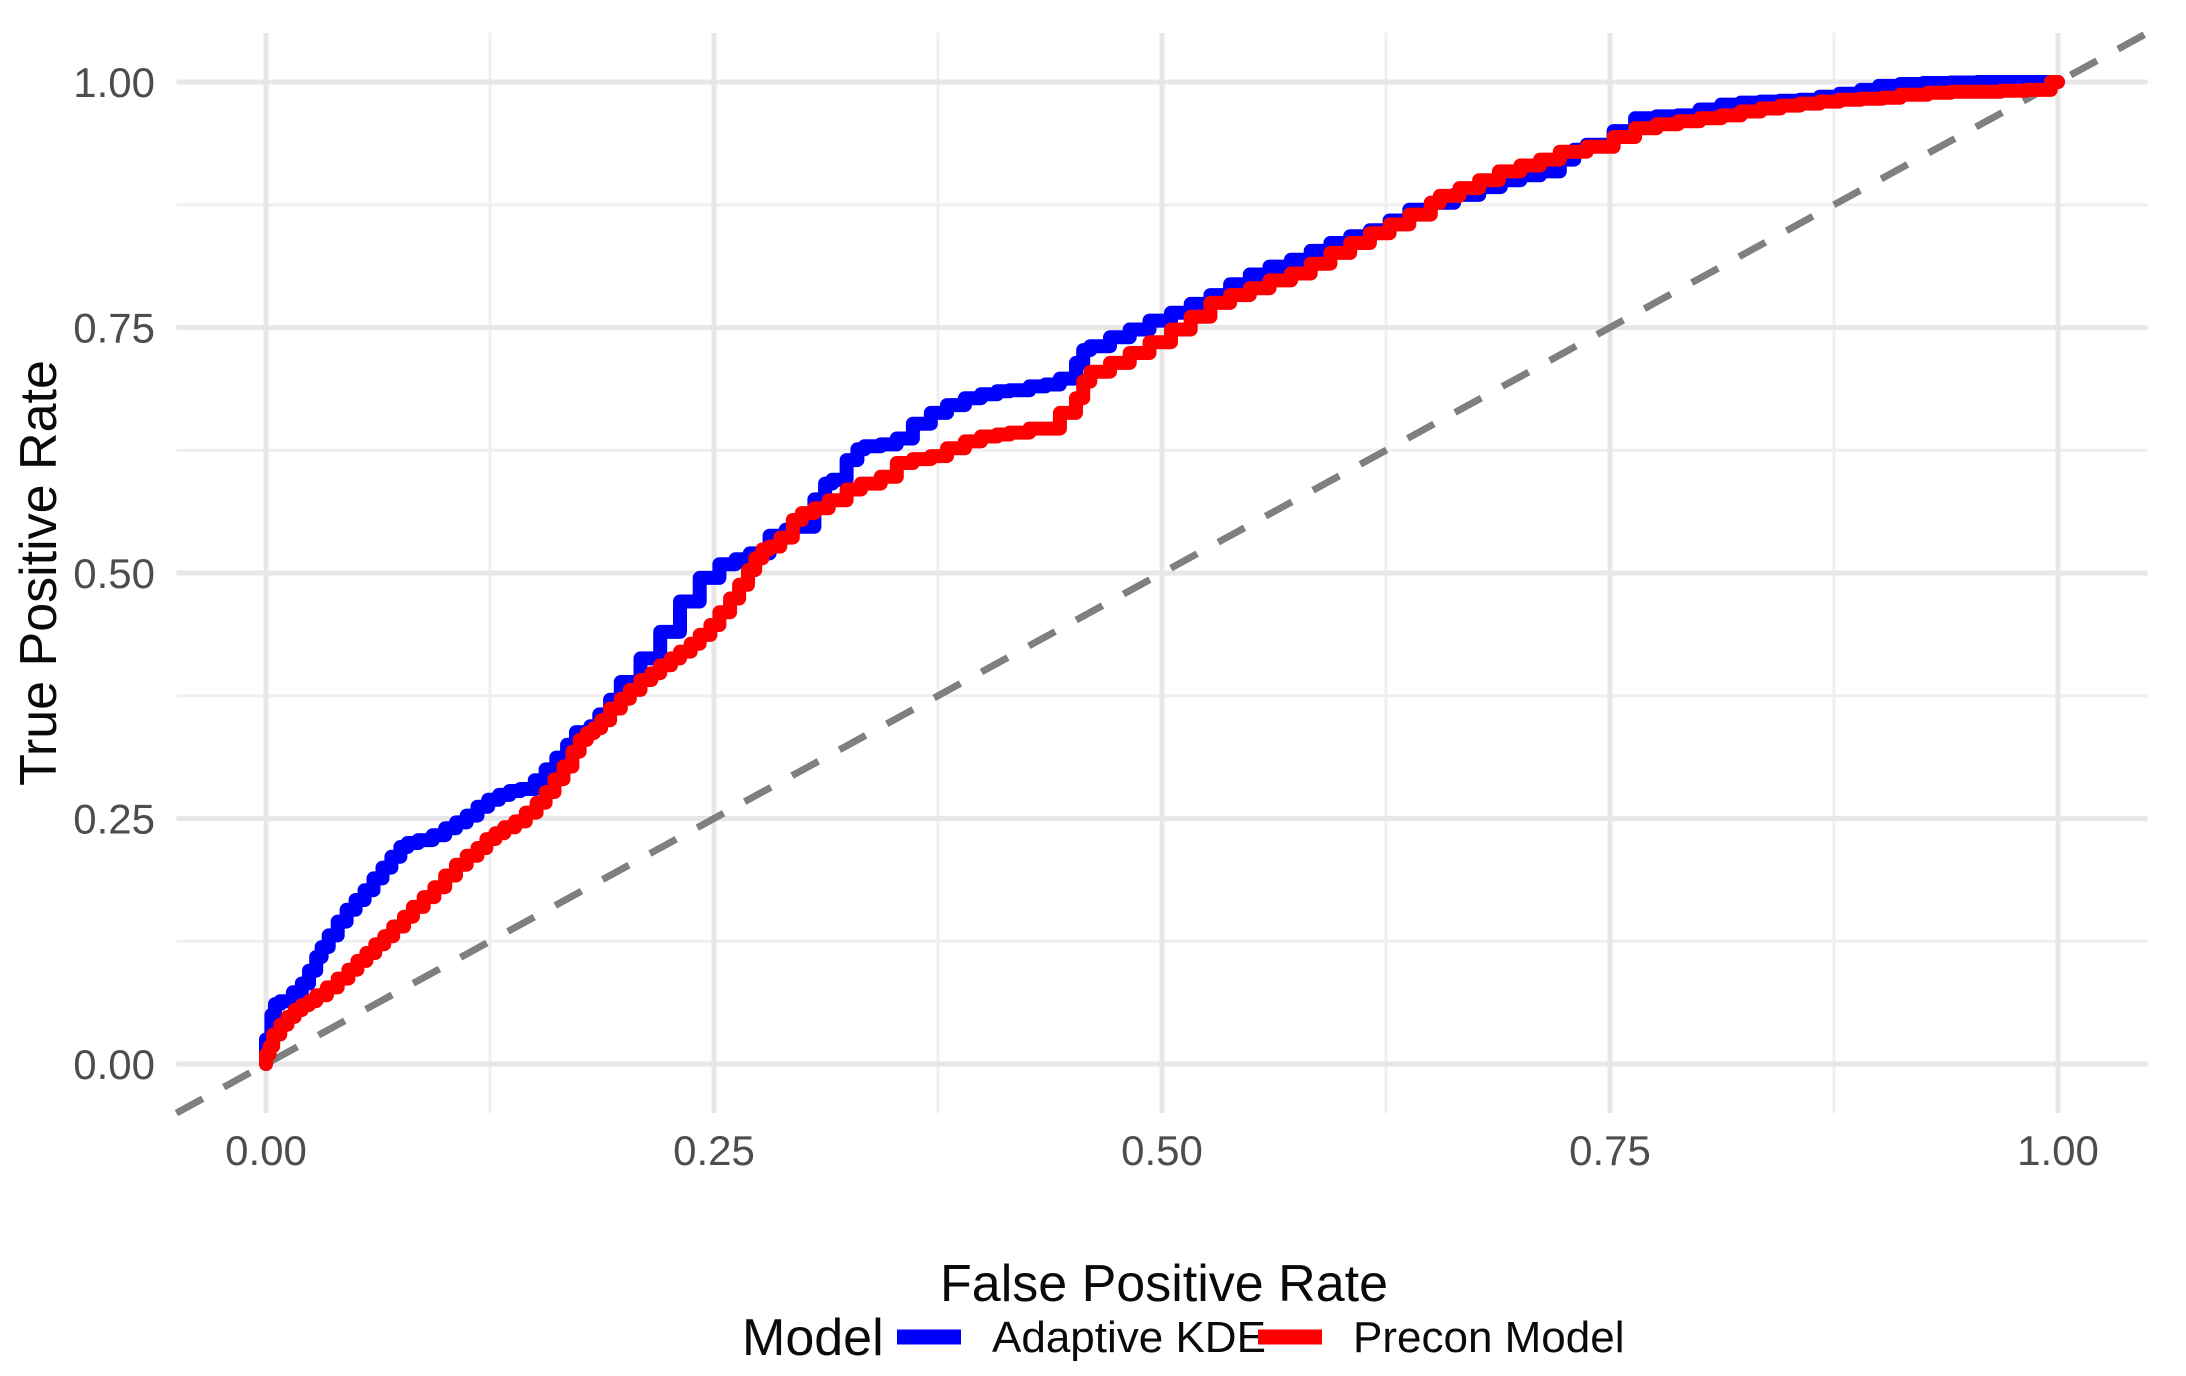  Describe the element at coordinates (114, 1064) in the screenshot. I see `y-tick-label: 0.00` at that location.